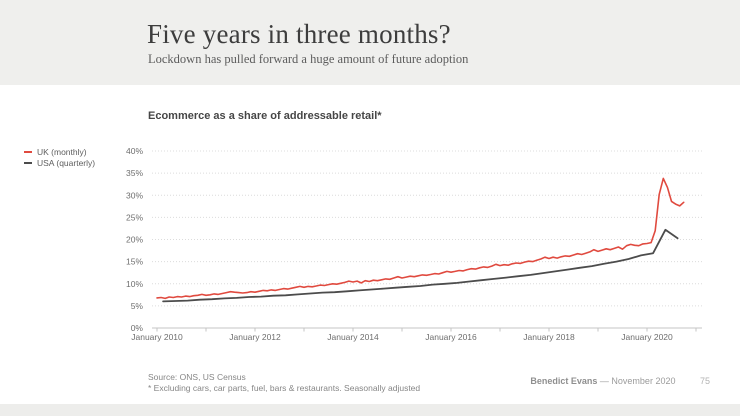 The image size is (740, 416). Describe the element at coordinates (134, 217) in the screenshot. I see `y-tick-label: 25%` at that location.